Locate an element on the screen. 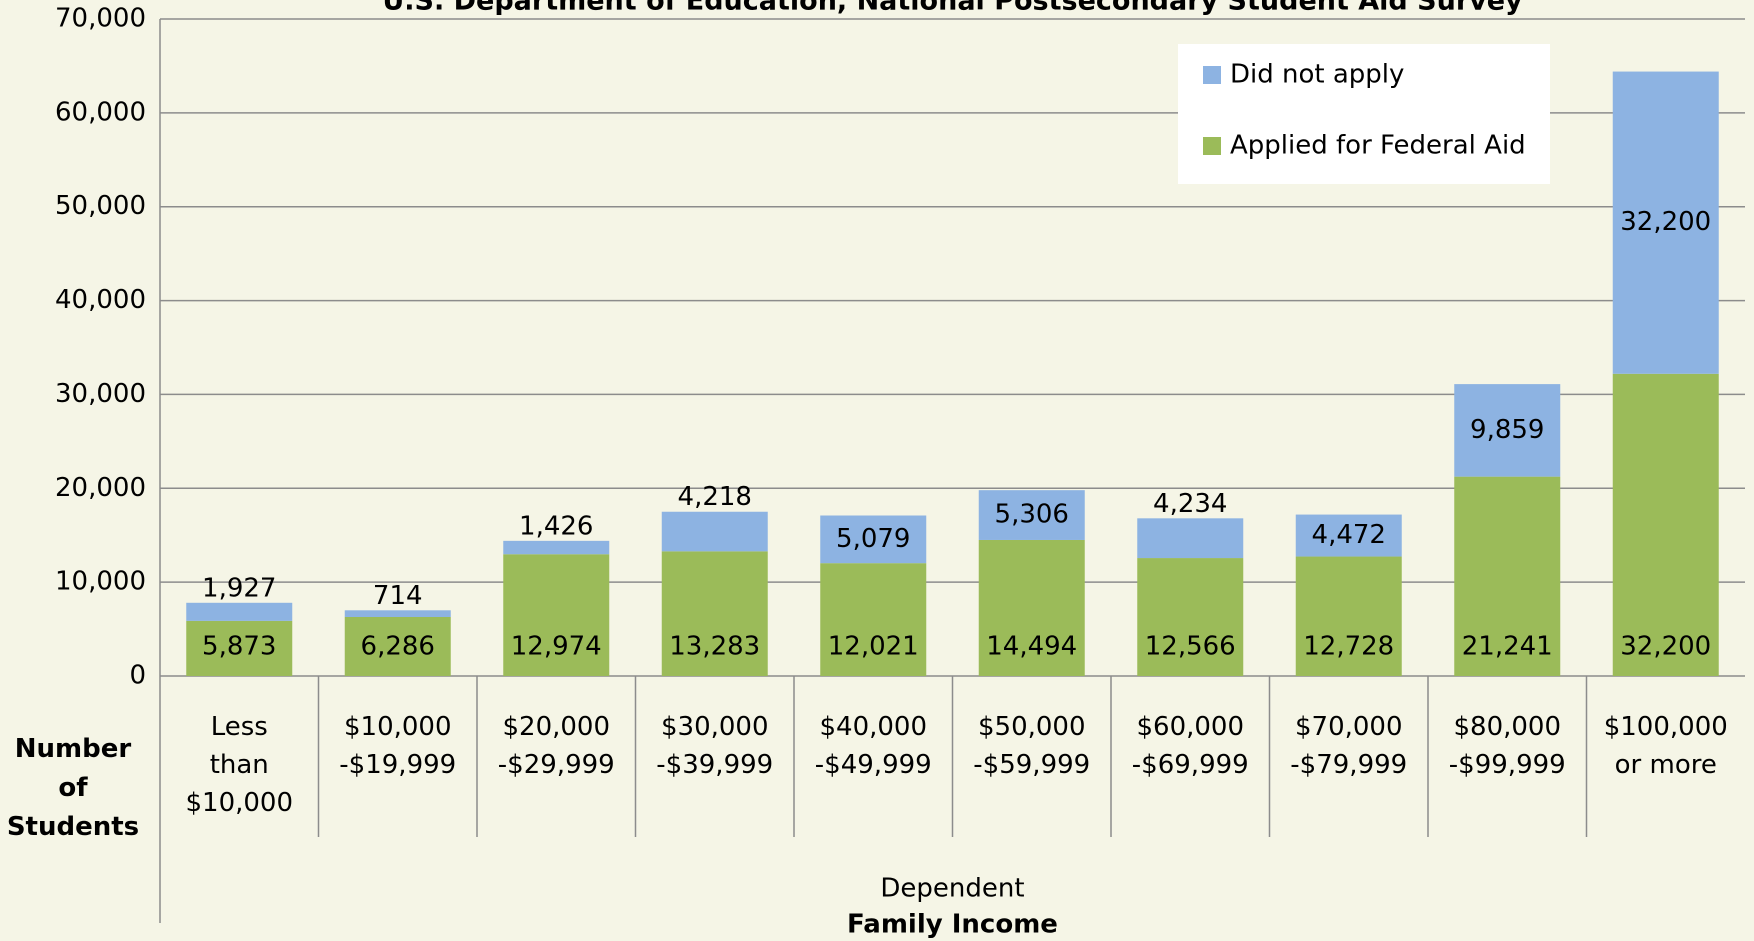 The image size is (1754, 941). y-tick-label: 50,000 is located at coordinates (100, 206).